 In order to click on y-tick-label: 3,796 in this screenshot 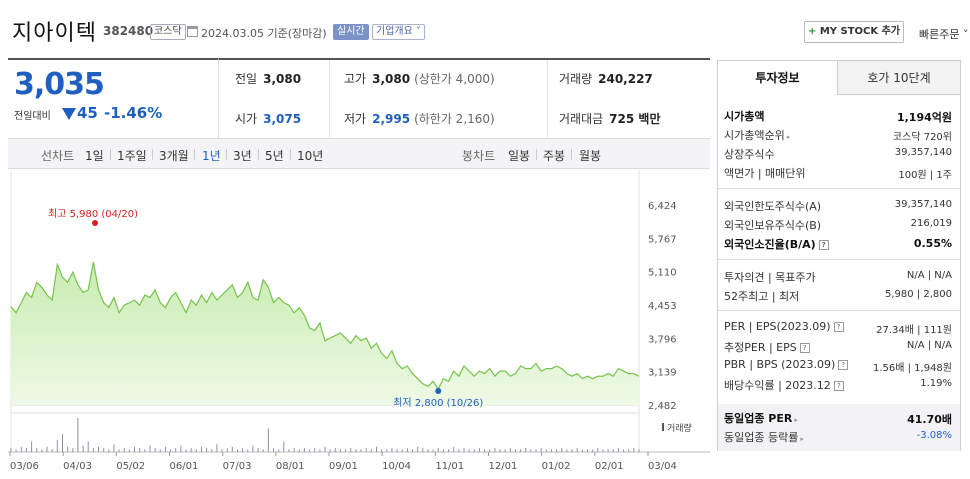, I will do `click(662, 339)`.